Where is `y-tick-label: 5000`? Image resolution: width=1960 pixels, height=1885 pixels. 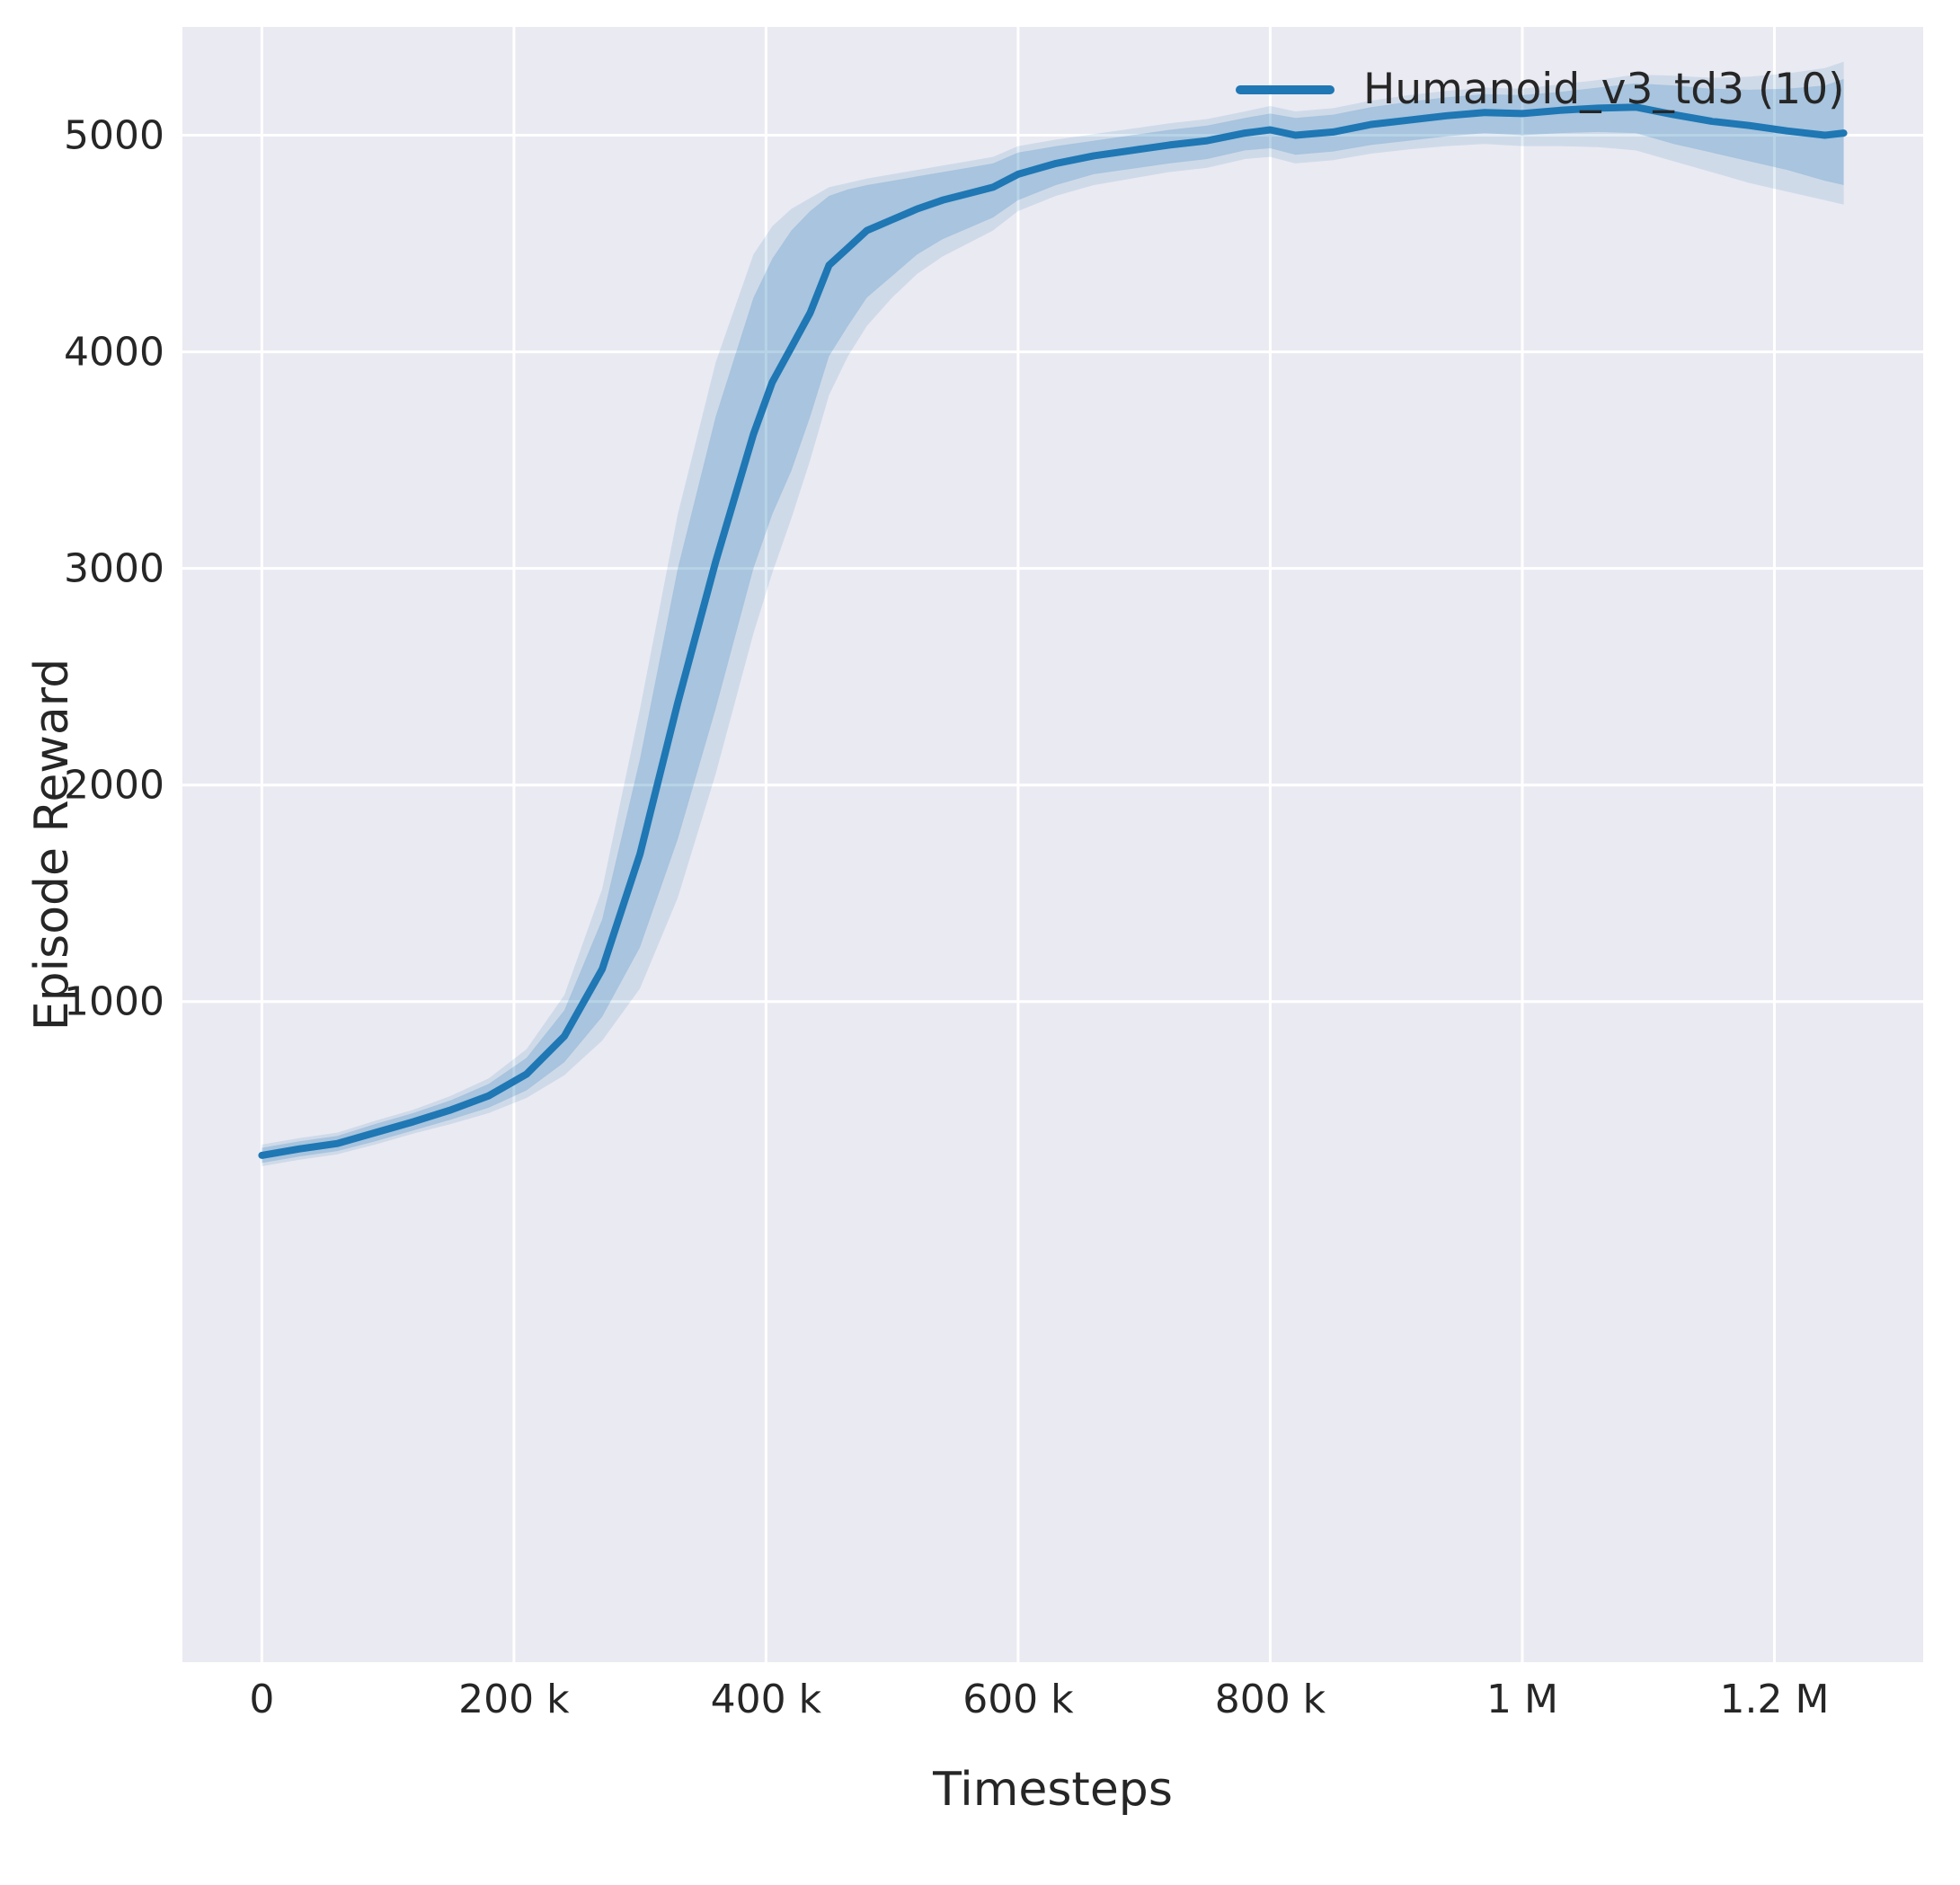 y-tick-label: 5000 is located at coordinates (114, 135).